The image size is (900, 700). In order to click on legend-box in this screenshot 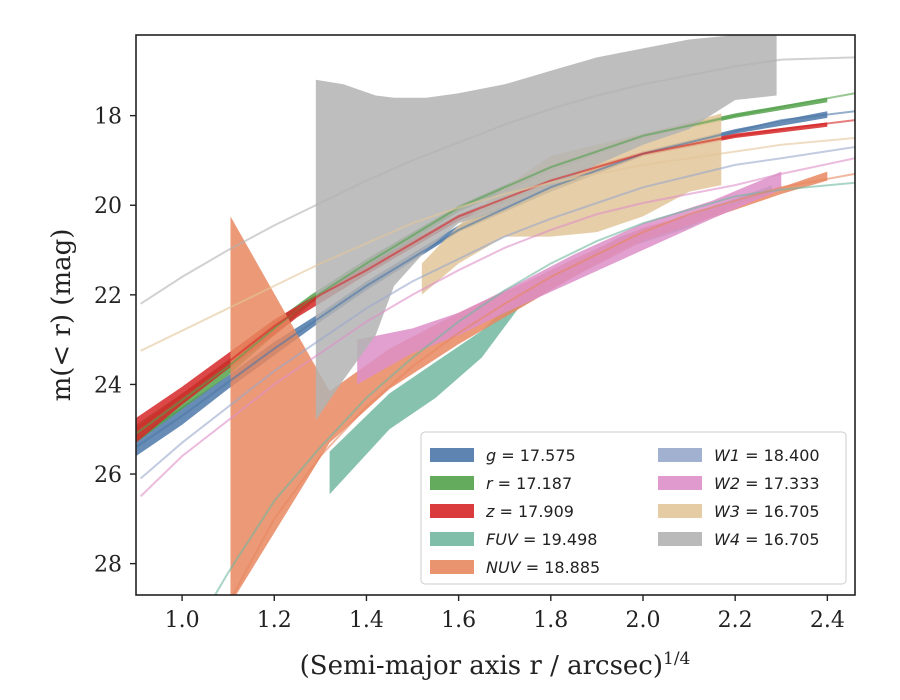, I will do `click(633, 508)`.